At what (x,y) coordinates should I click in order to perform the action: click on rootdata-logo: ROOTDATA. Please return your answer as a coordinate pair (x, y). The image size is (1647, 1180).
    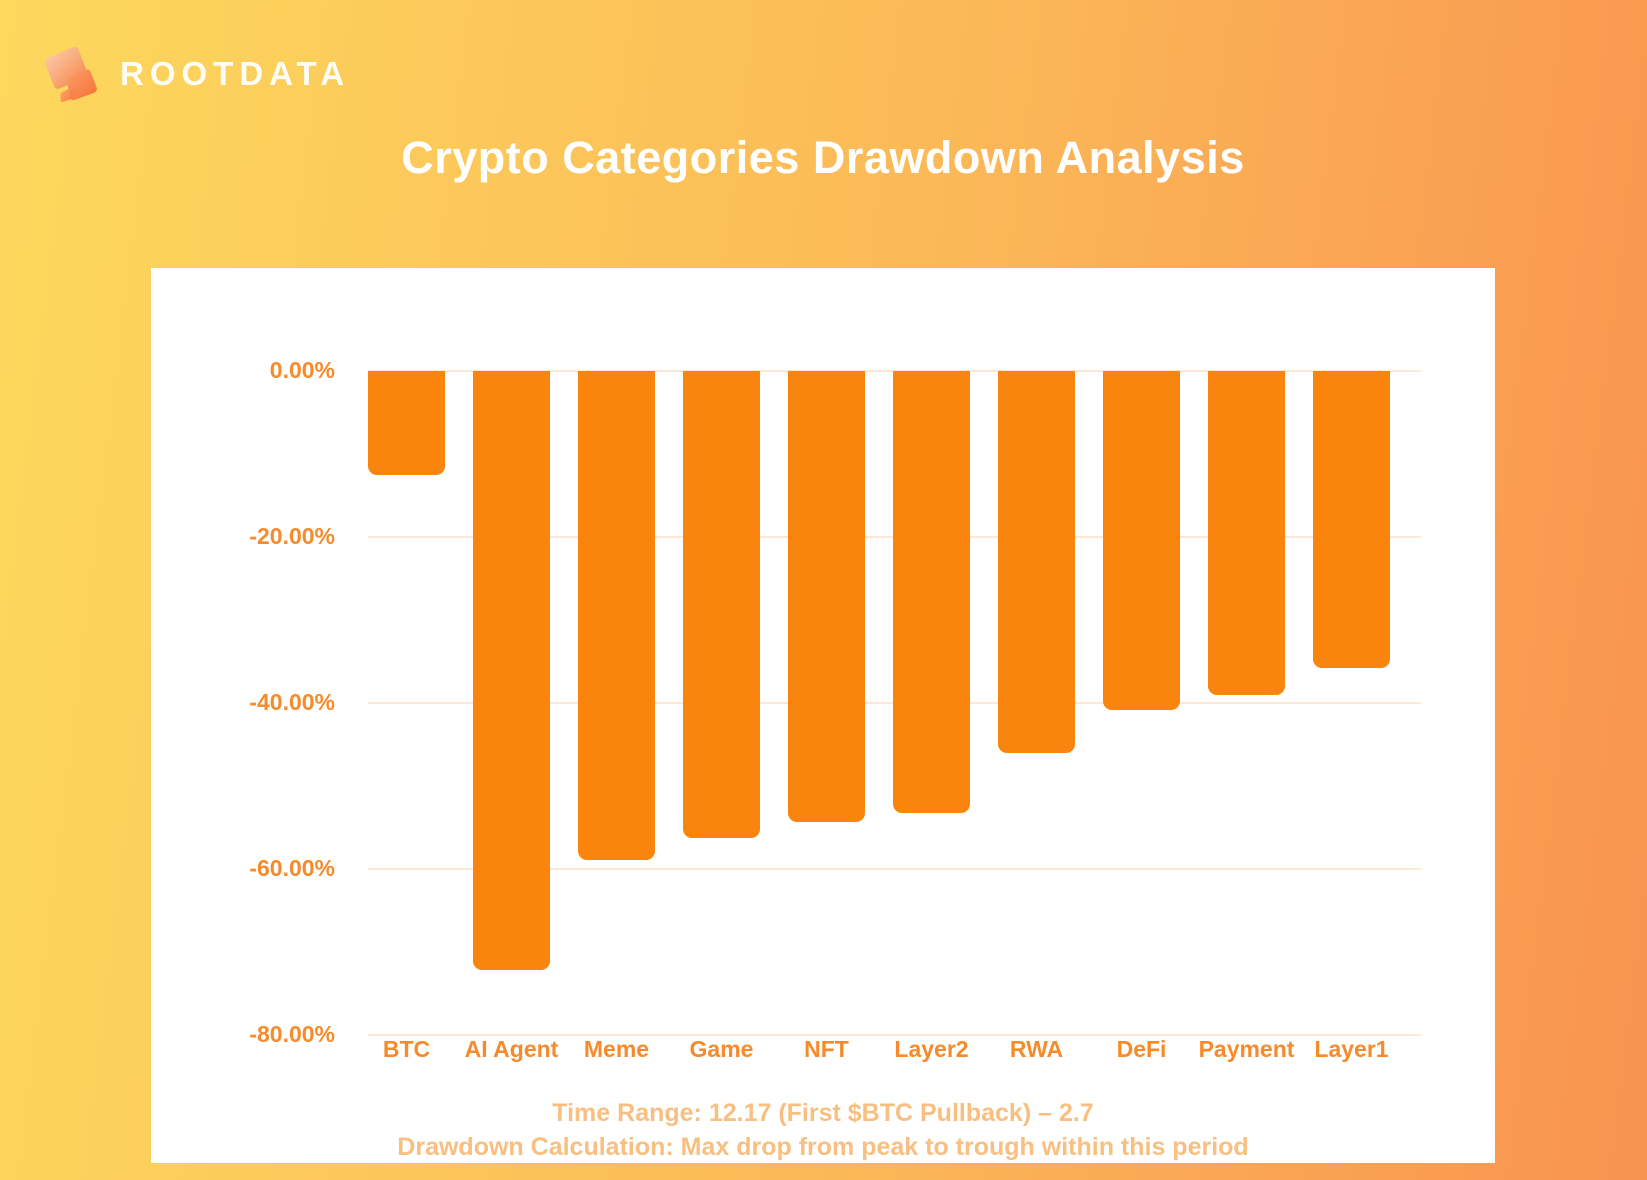
    Looking at the image, I should click on (194, 74).